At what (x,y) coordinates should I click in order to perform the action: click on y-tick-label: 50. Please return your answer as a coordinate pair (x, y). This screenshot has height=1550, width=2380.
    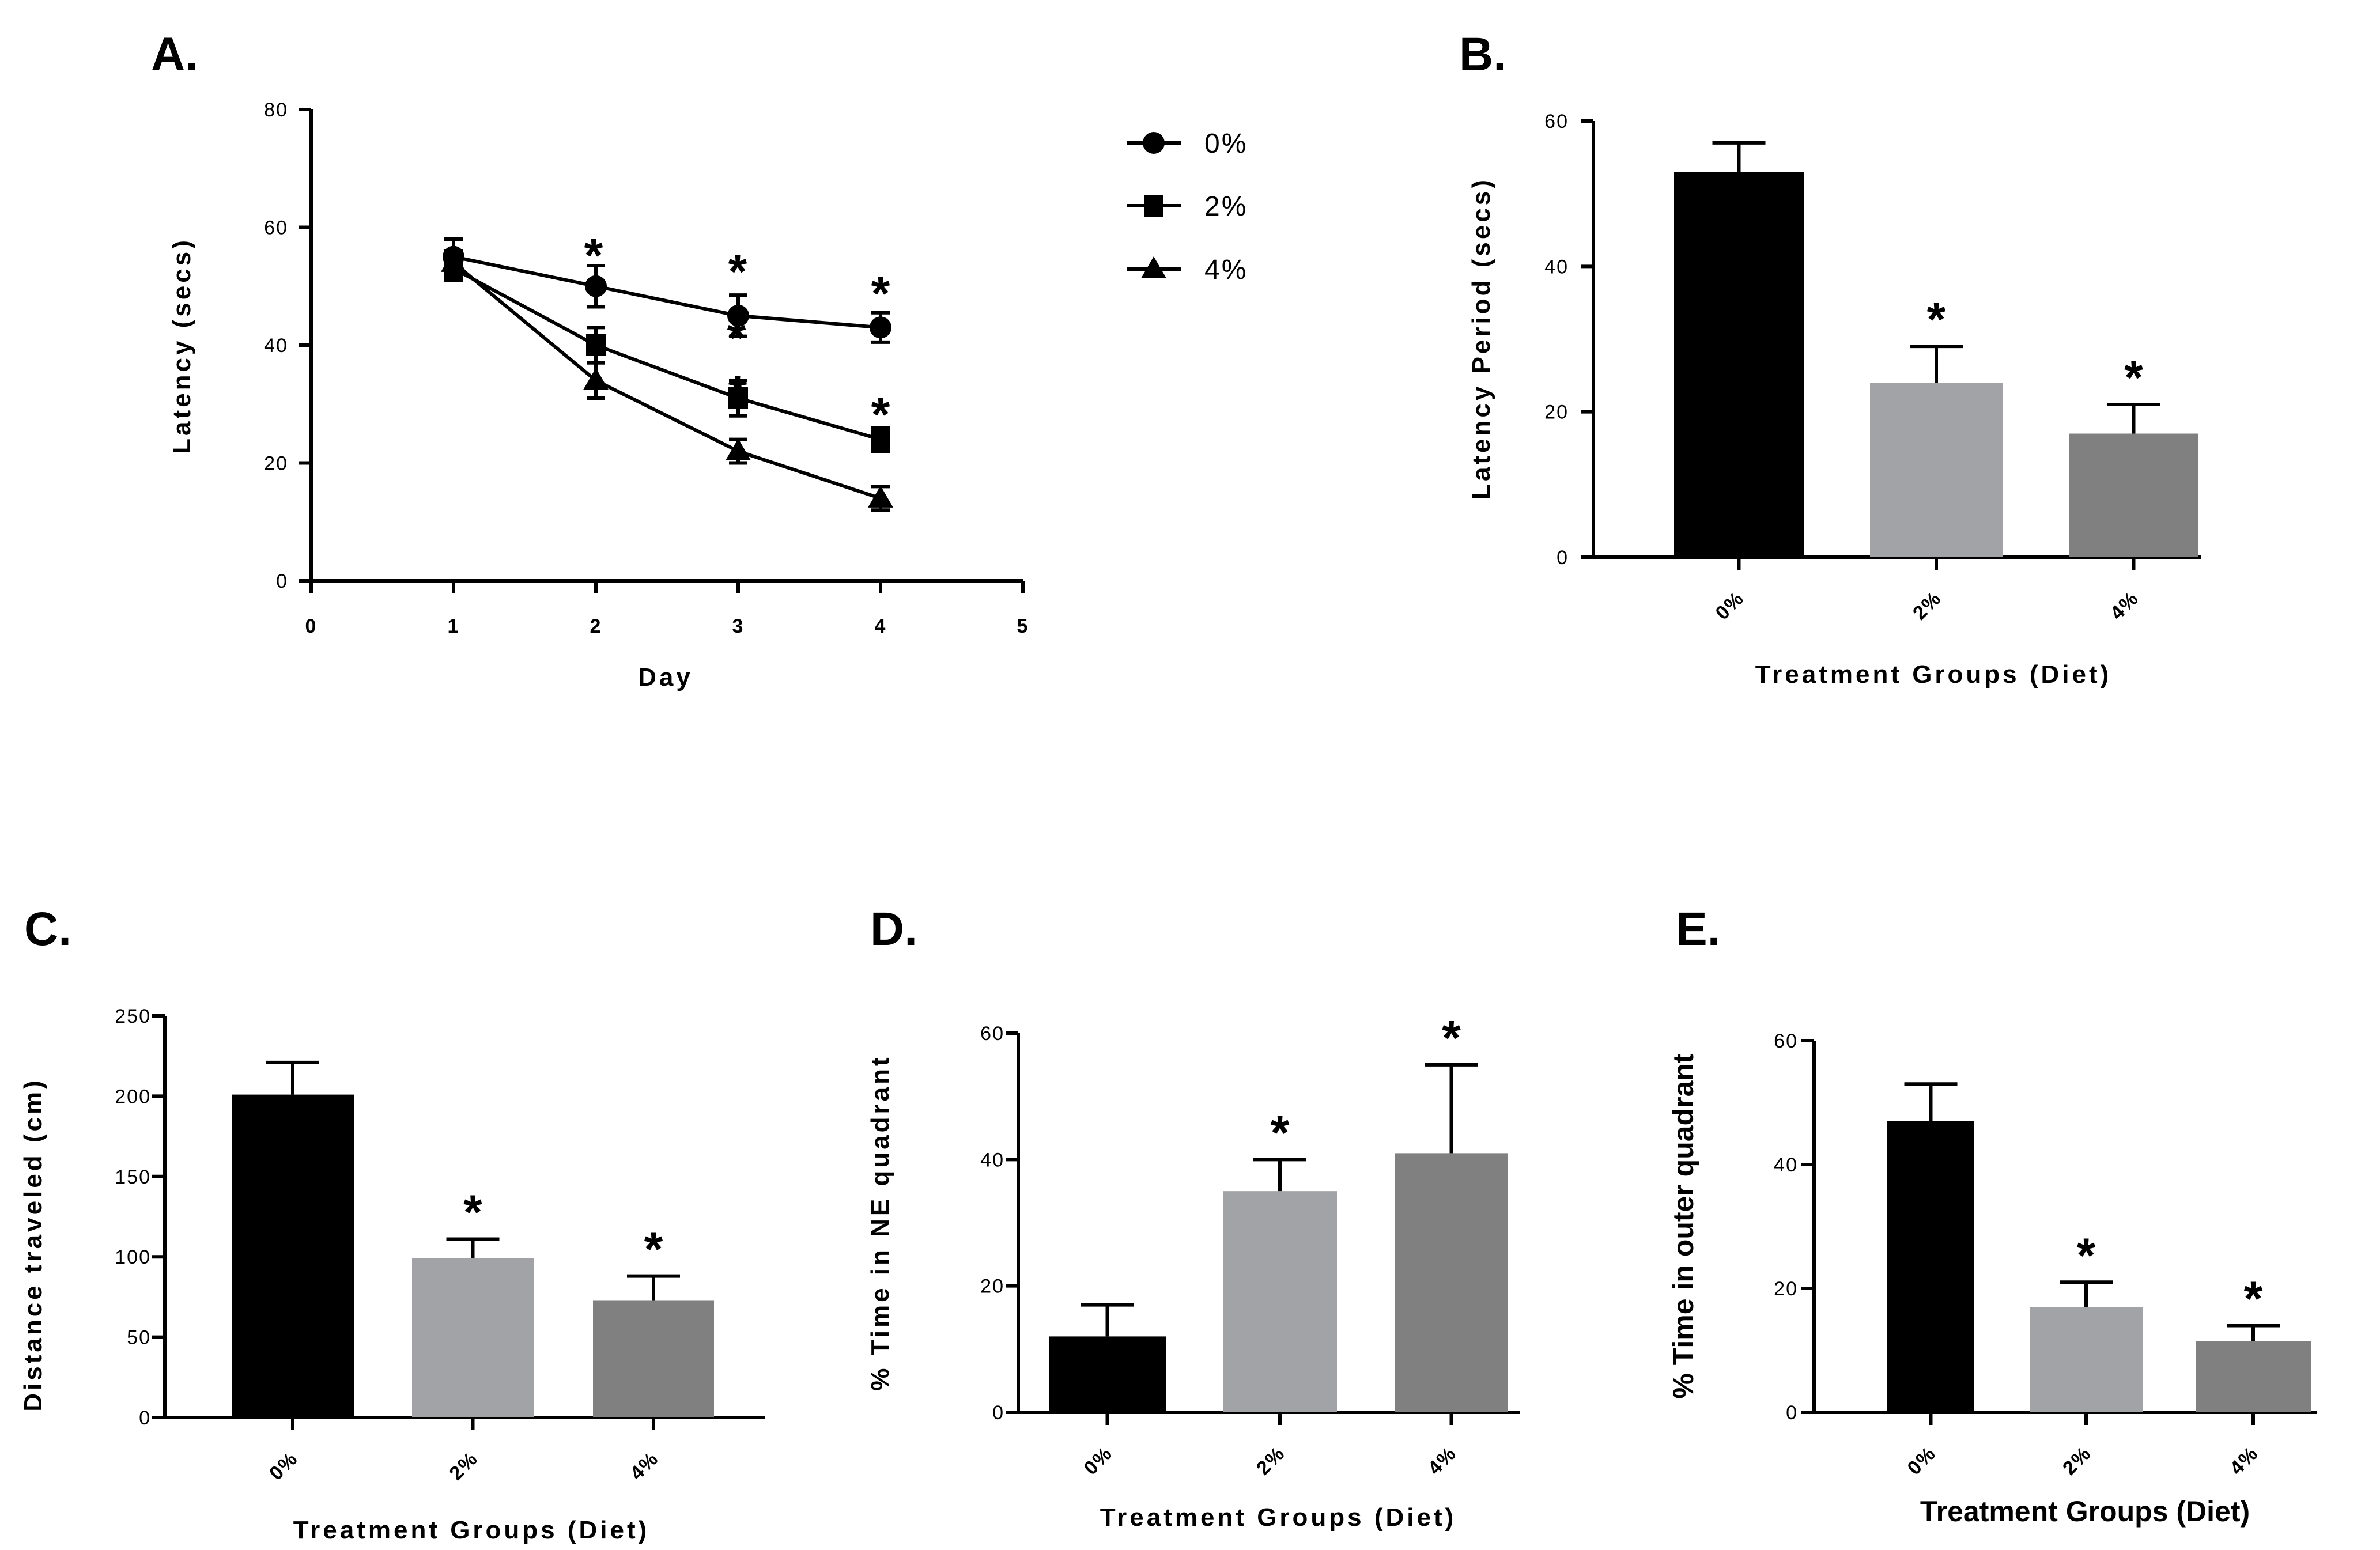
    Looking at the image, I should click on (139, 1338).